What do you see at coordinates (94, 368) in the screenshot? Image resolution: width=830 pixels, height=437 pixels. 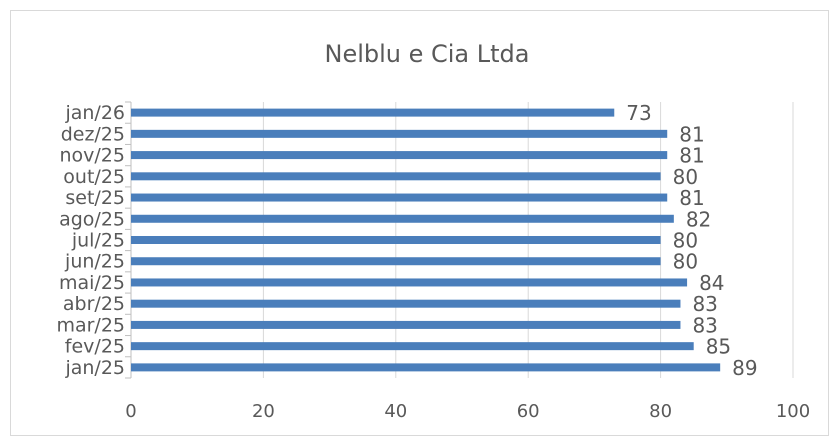 I see `y-tick-label: jan/25` at bounding box center [94, 368].